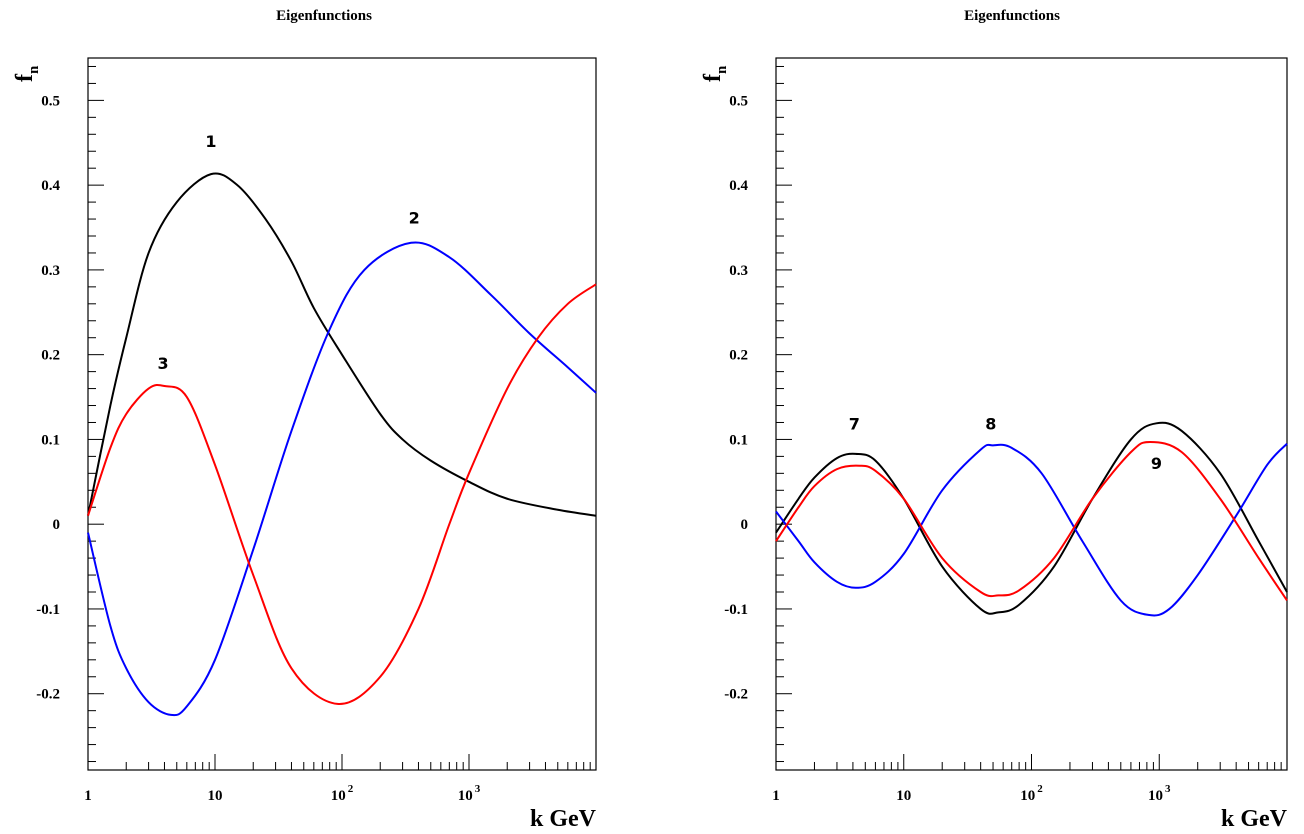 The image size is (1304, 834). What do you see at coordinates (414, 217) in the screenshot?
I see `curve-label: 2` at bounding box center [414, 217].